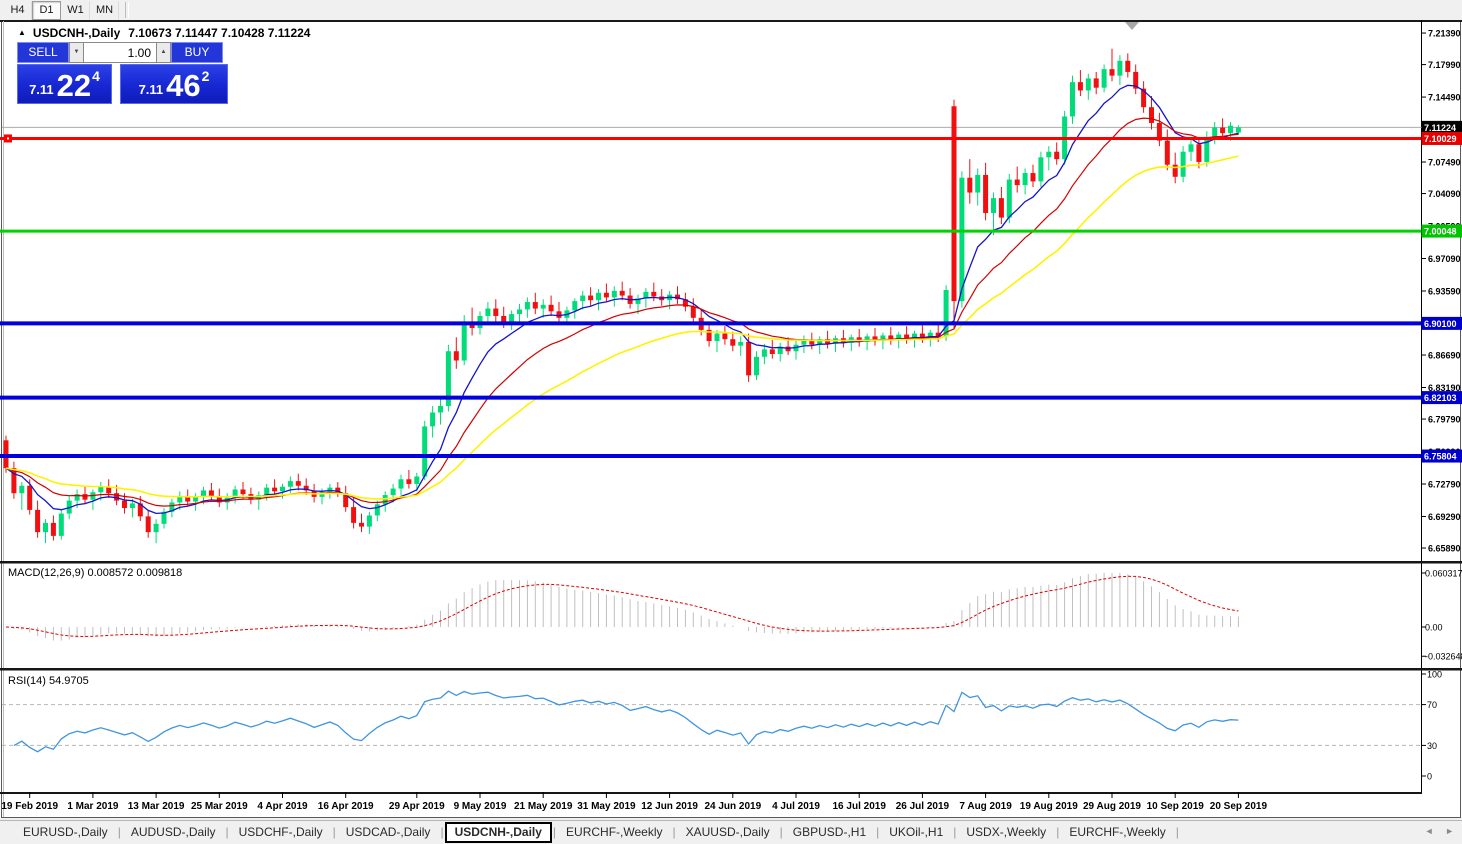  What do you see at coordinates (732, 806) in the screenshot?
I see `svg-text: 24 Jun 2019` at bounding box center [732, 806].